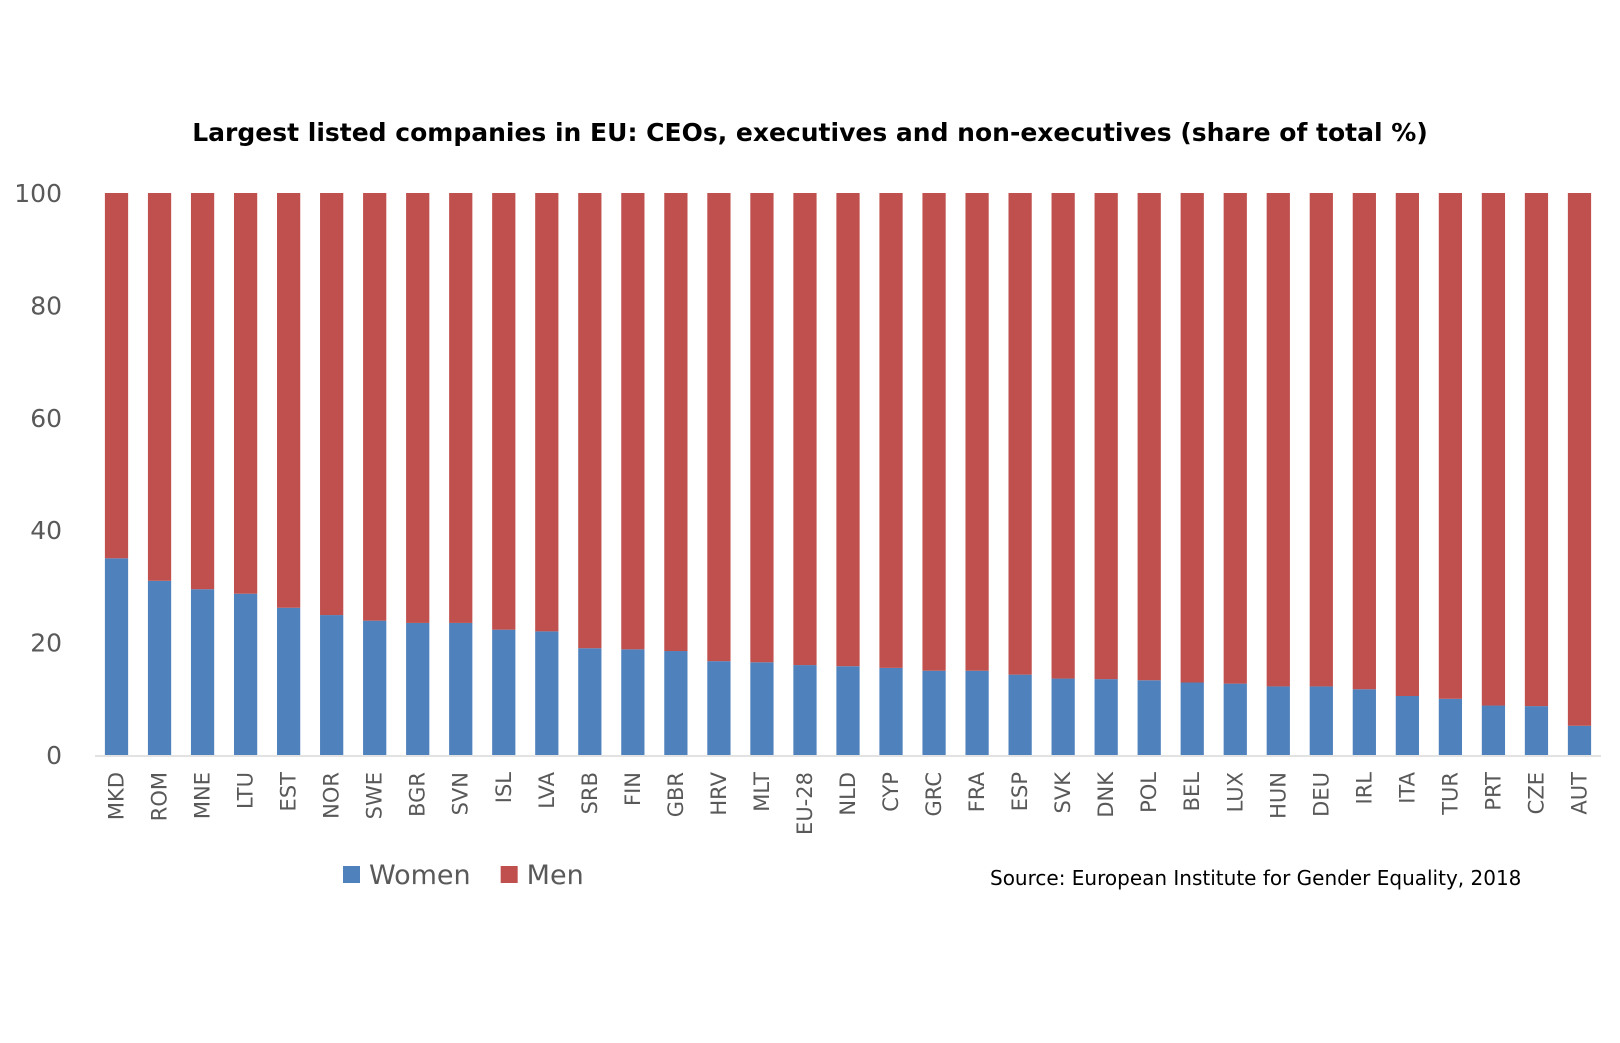  Describe the element at coordinates (54, 755) in the screenshot. I see `y-tick-label: 0` at that location.